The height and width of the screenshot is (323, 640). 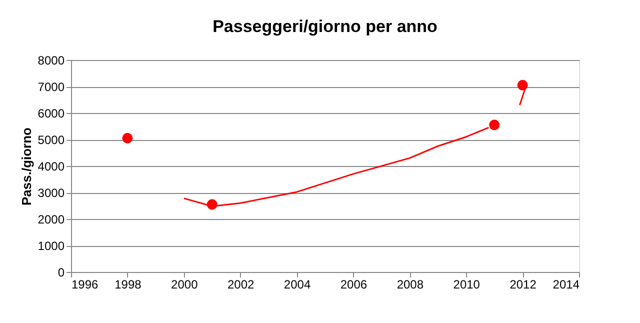 What do you see at coordinates (61, 273) in the screenshot?
I see `y-tick-label: 0` at bounding box center [61, 273].